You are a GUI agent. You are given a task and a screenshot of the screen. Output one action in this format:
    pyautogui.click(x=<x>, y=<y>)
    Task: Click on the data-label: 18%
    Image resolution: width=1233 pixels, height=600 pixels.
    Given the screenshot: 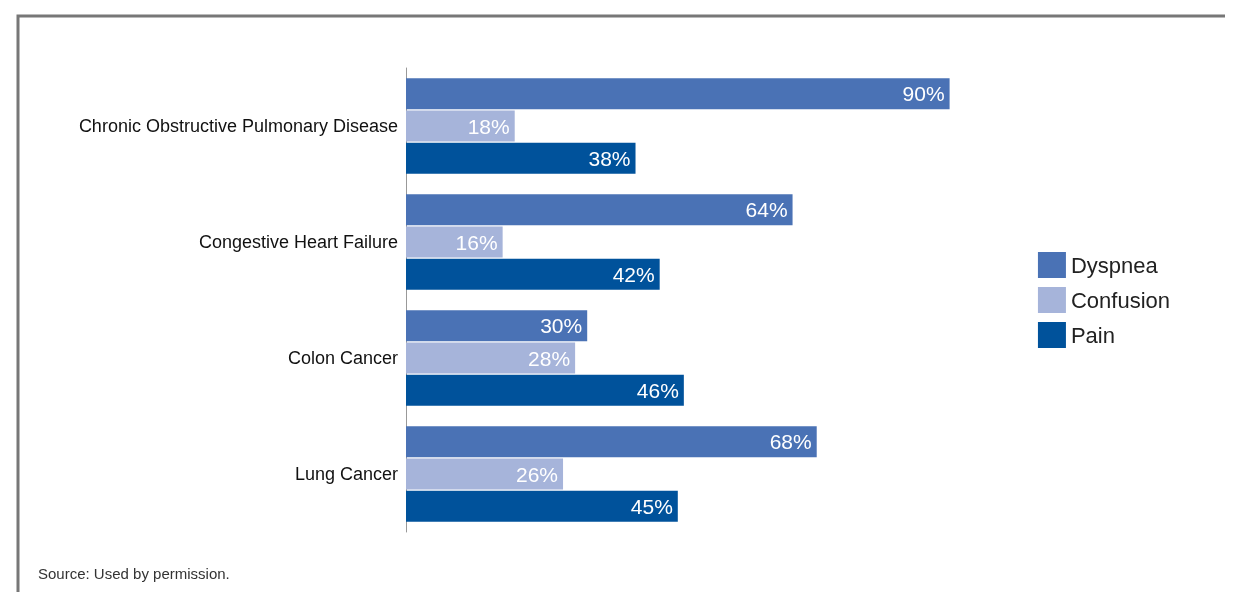 What is the action you would take?
    pyautogui.click(x=488, y=126)
    